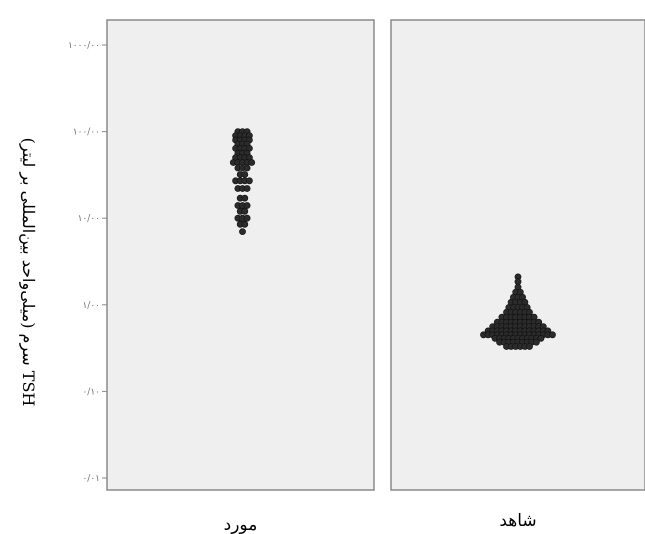 The height and width of the screenshot is (534, 645). I want to click on category-label: شاهد, so click(517, 521).